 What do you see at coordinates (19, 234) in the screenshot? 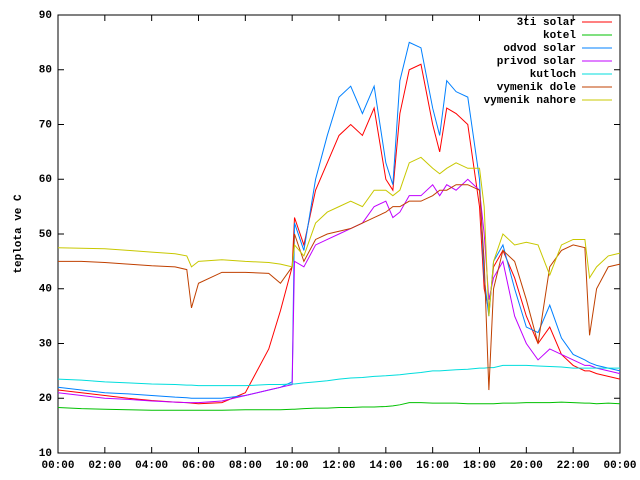
I see `y-axis-label: teplota ve C` at bounding box center [19, 234].